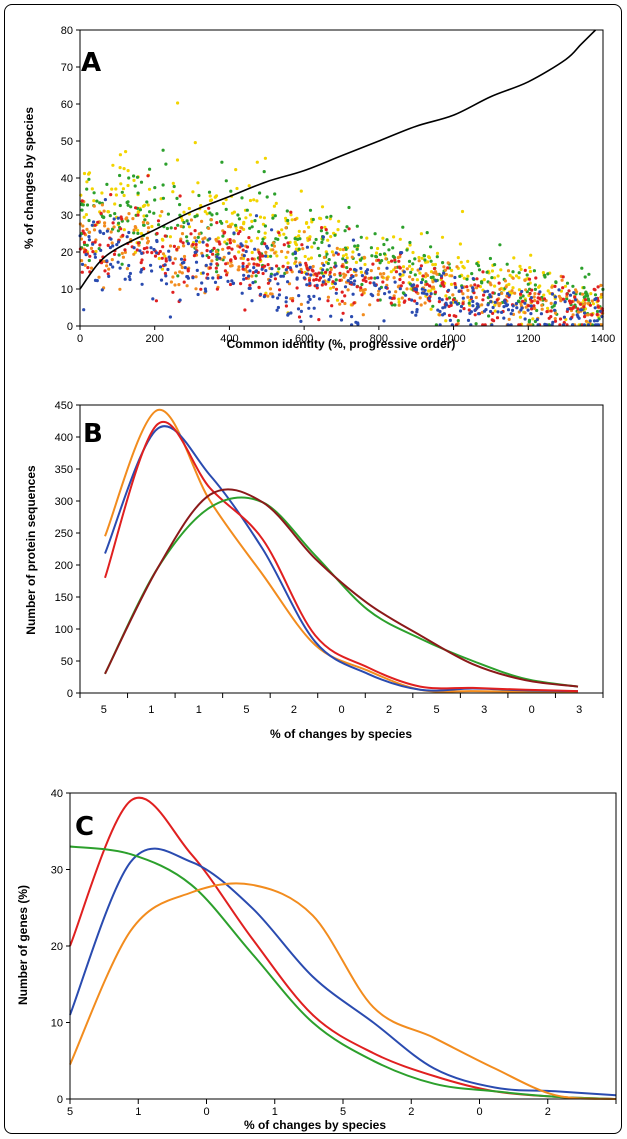 Image resolution: width=627 pixels, height=1139 pixels. What do you see at coordinates (64, 598) in the screenshot?
I see `panel-b-ytick-label: 150` at bounding box center [64, 598].